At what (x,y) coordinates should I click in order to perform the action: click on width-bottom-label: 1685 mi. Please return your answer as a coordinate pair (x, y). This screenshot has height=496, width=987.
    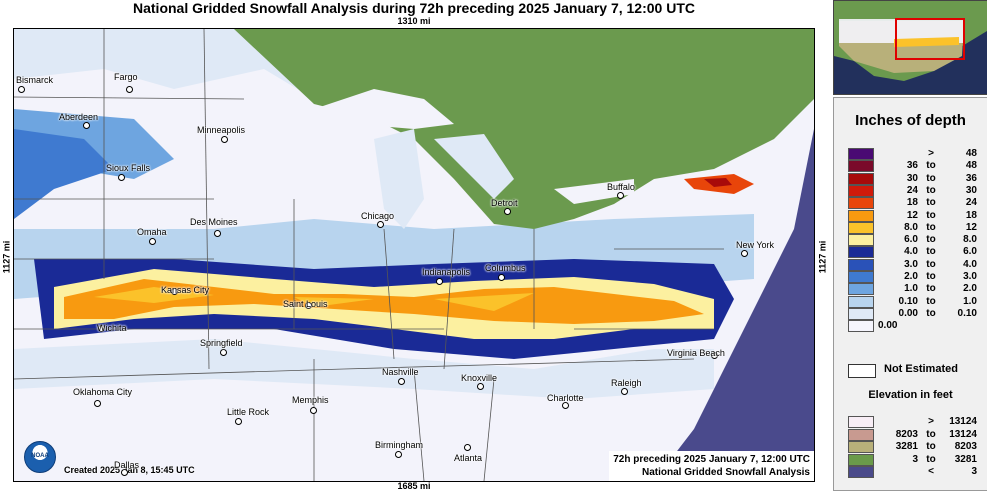
    Looking at the image, I should click on (414, 486).